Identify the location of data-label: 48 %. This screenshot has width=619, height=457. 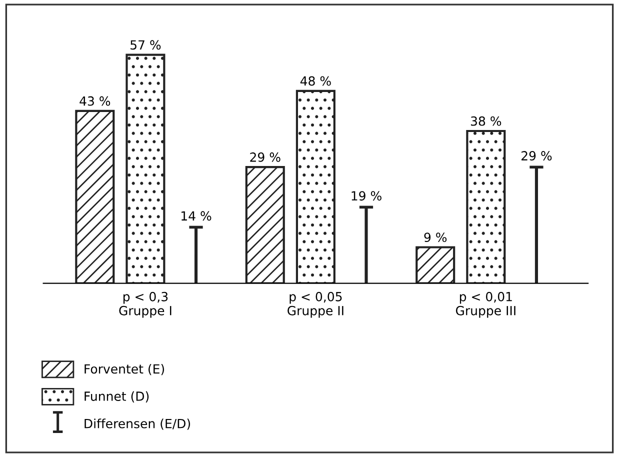
(315, 81).